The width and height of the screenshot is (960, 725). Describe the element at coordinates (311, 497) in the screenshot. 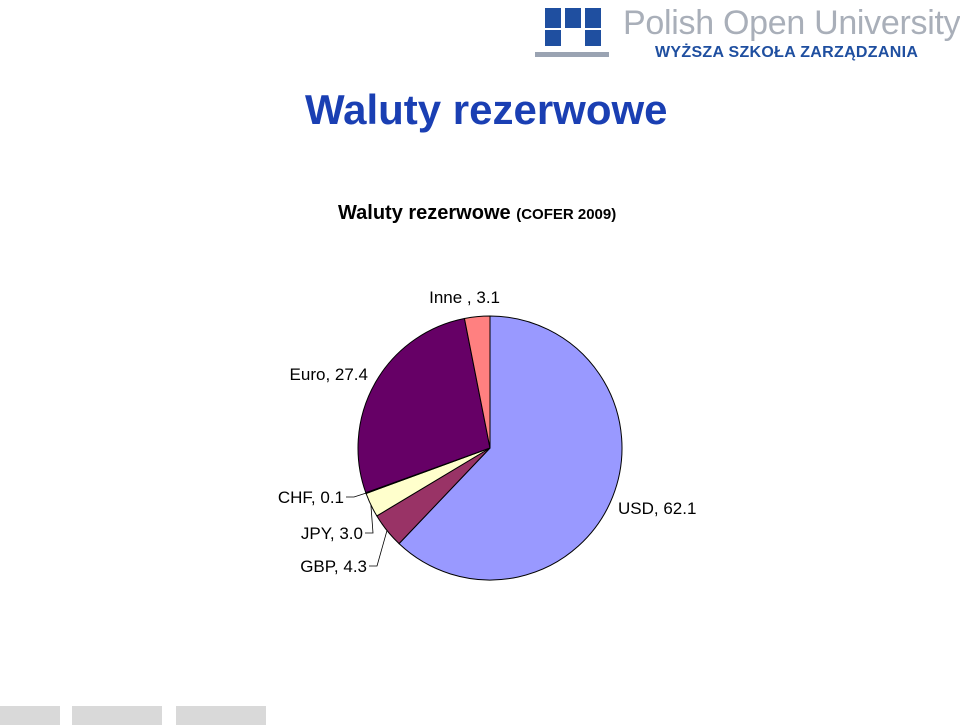

I see `slice-label-chf: CHF, 0.1` at that location.